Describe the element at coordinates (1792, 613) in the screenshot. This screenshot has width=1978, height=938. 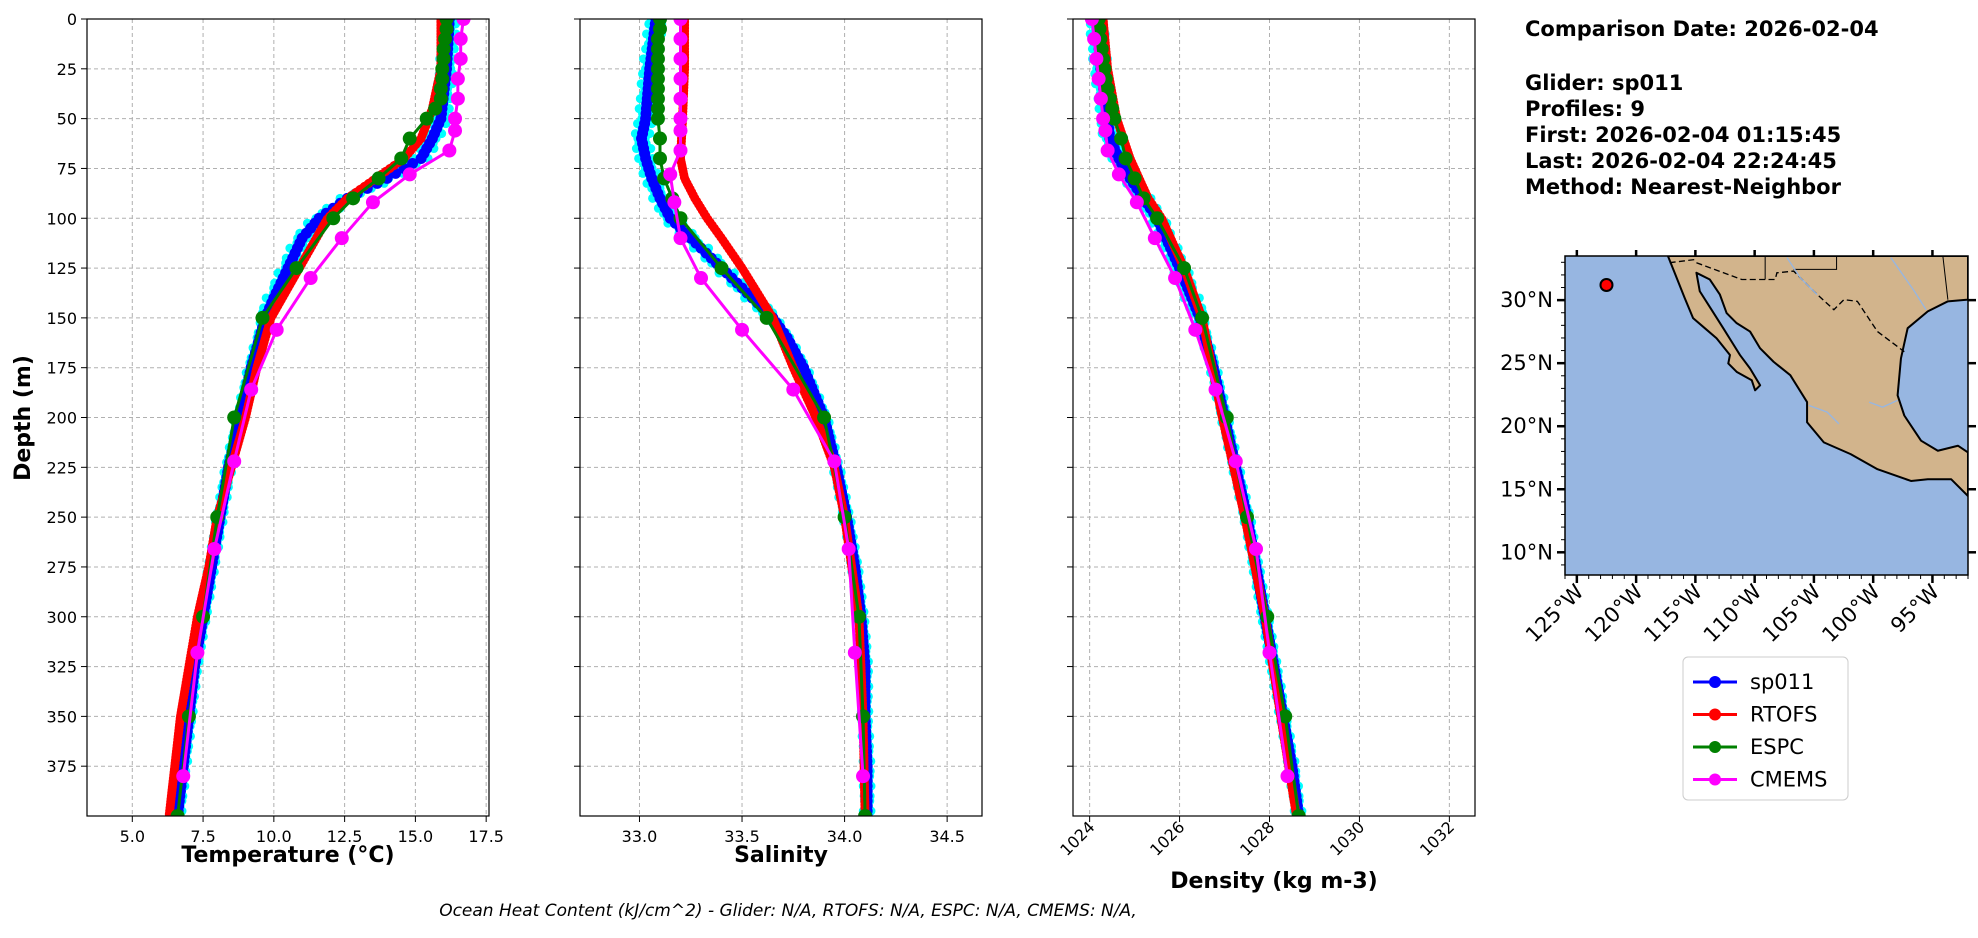
I see `lon-tick-label: 105°W` at that location.